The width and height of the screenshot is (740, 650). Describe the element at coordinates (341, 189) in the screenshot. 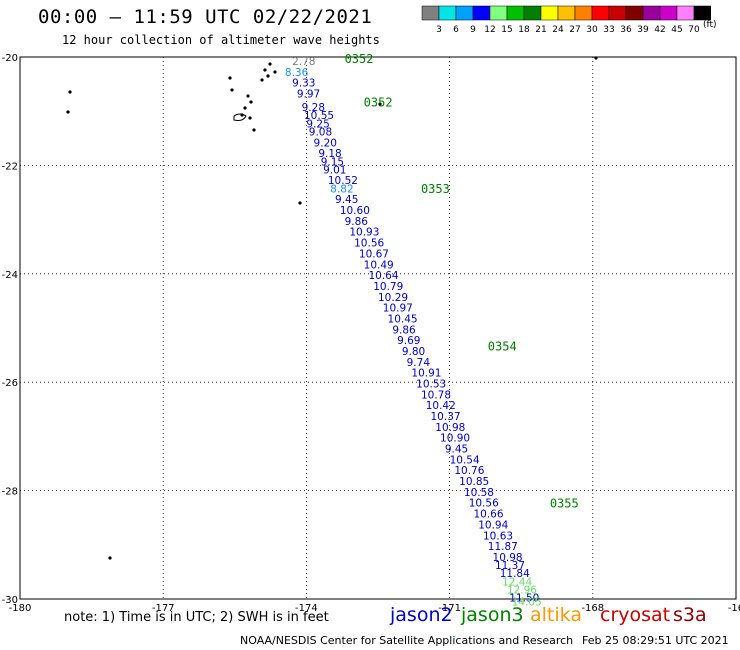

I see `wave-height-label: 8.82` at that location.